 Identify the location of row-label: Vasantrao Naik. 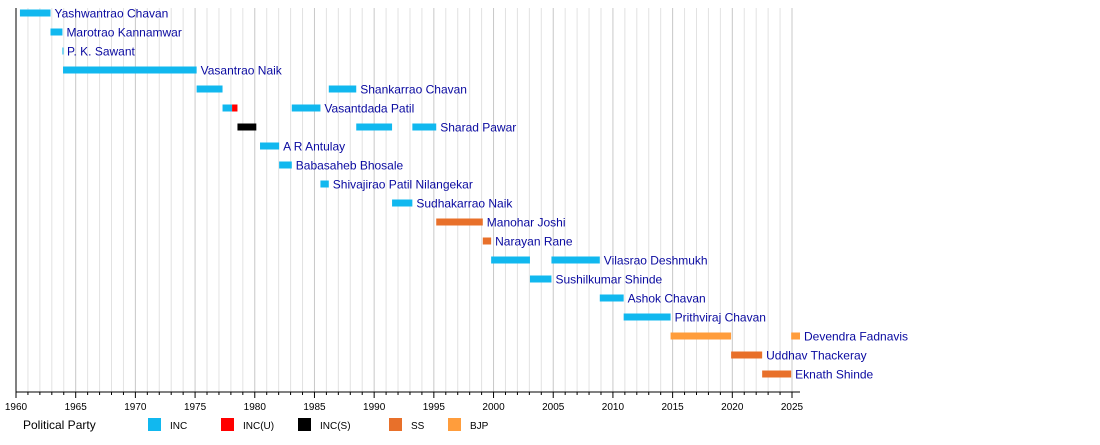
(242, 71).